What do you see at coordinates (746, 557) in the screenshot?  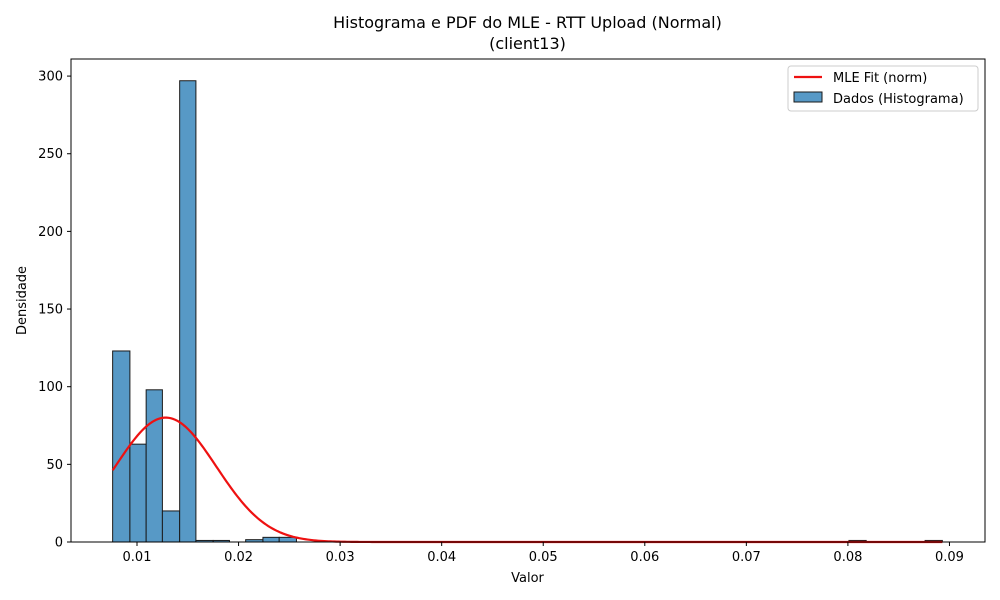 I see `x-tick-label: 0.07` at bounding box center [746, 557].